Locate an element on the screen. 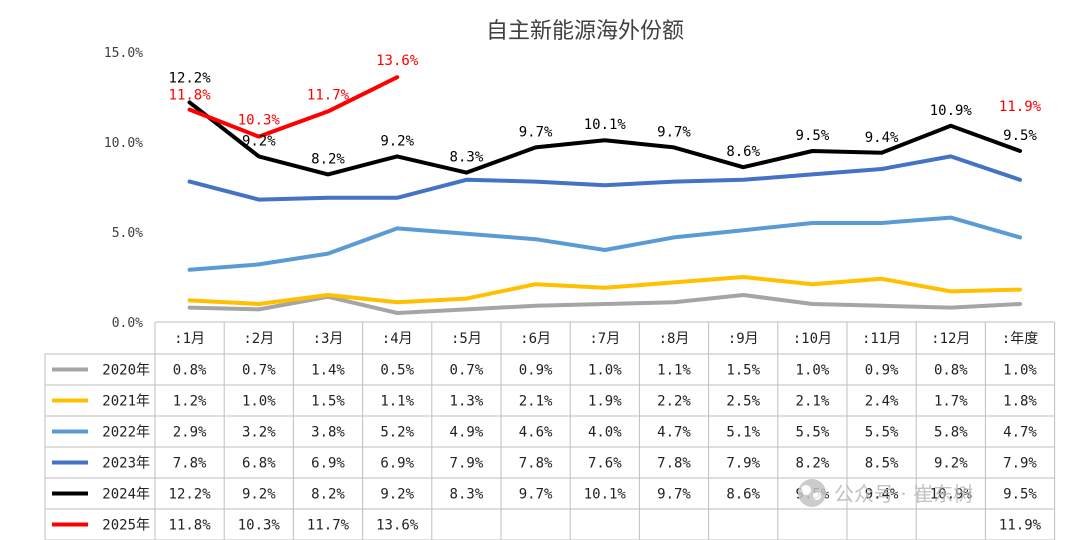  data-label: 13.6% is located at coordinates (397, 61).